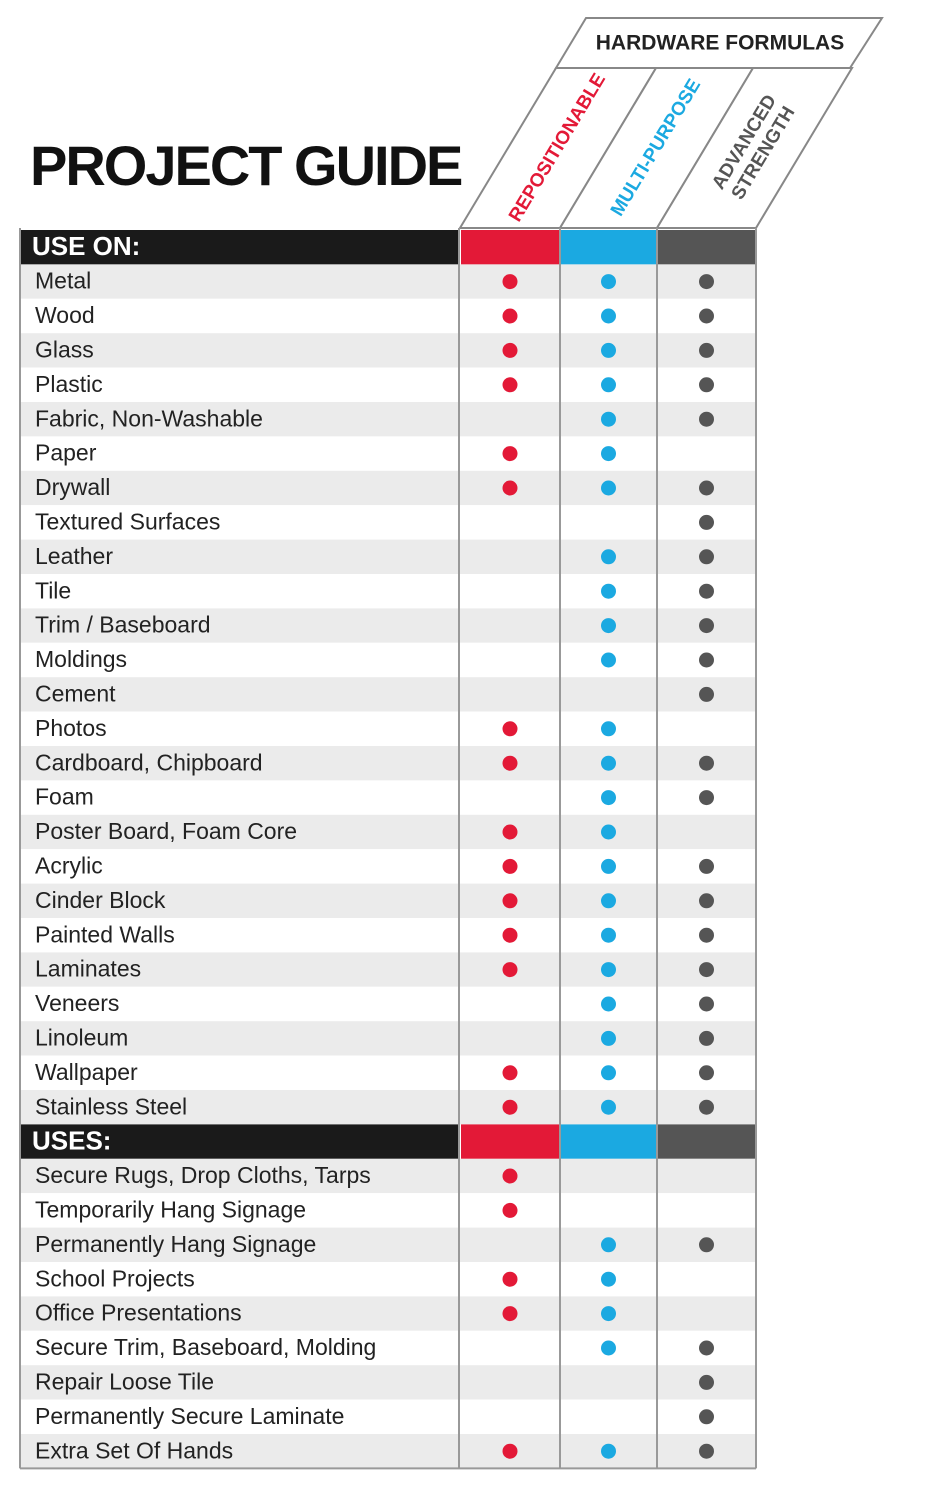 This screenshot has height=1500, width=925. I want to click on row-label: Wood, so click(65, 315).